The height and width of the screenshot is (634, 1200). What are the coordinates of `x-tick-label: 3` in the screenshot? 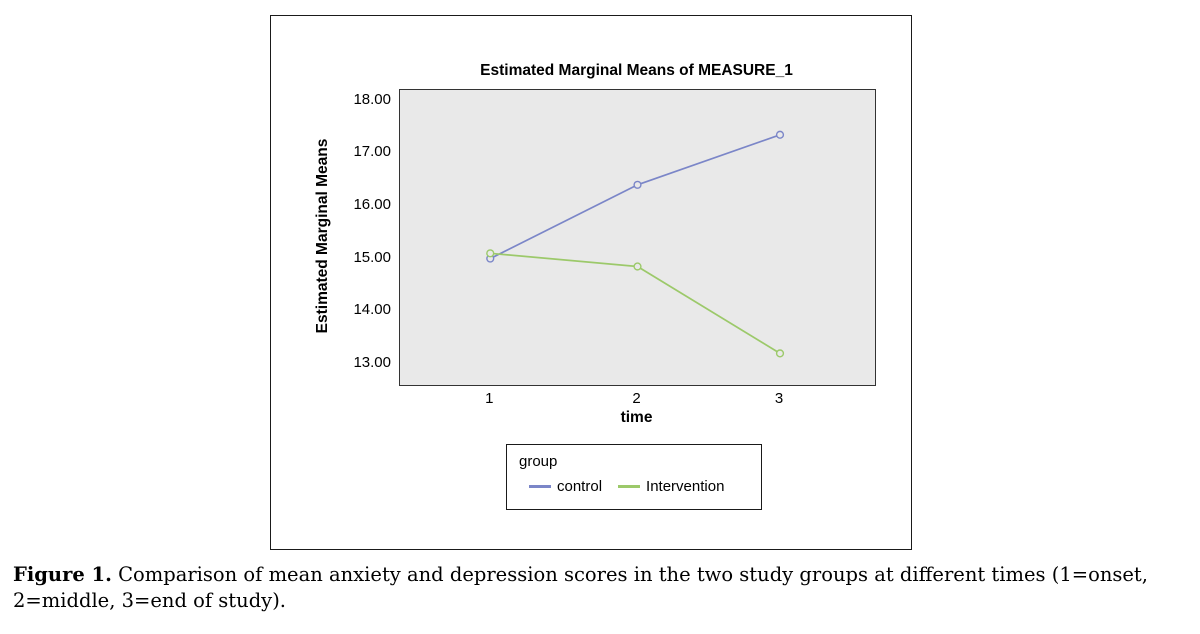 It's located at (779, 398).